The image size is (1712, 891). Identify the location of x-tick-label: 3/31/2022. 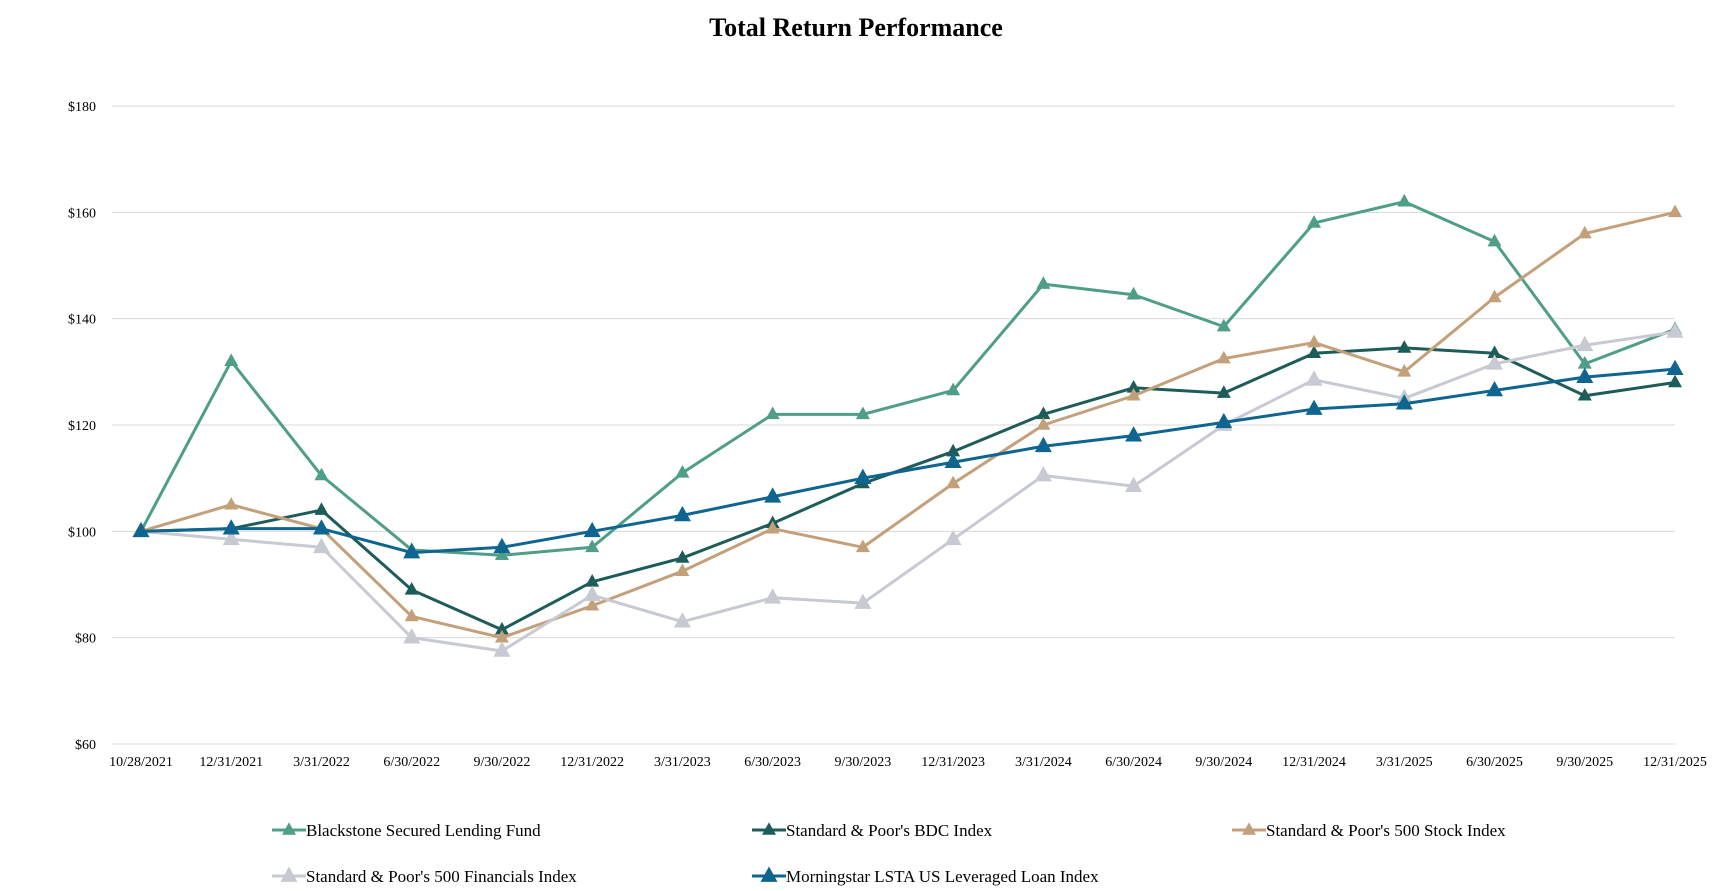
(321, 762).